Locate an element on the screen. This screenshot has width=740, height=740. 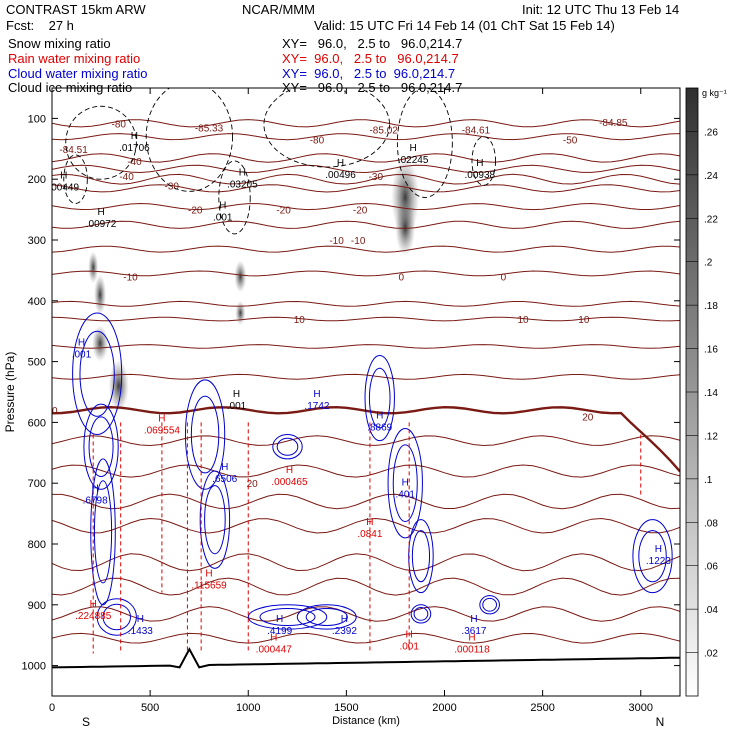
ice-max-value: .001 is located at coordinates (237, 406).